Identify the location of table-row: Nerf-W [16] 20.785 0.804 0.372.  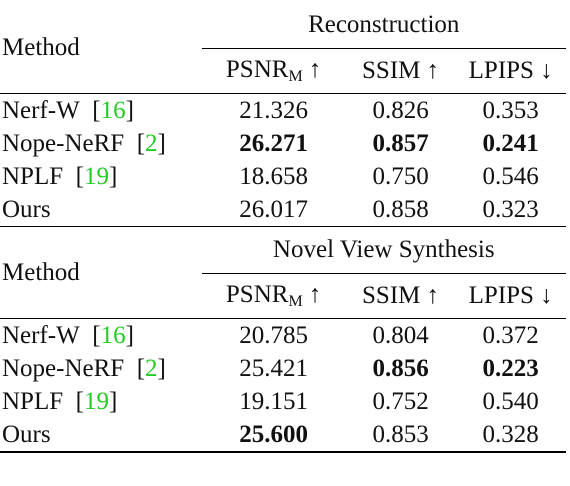
(283, 335).